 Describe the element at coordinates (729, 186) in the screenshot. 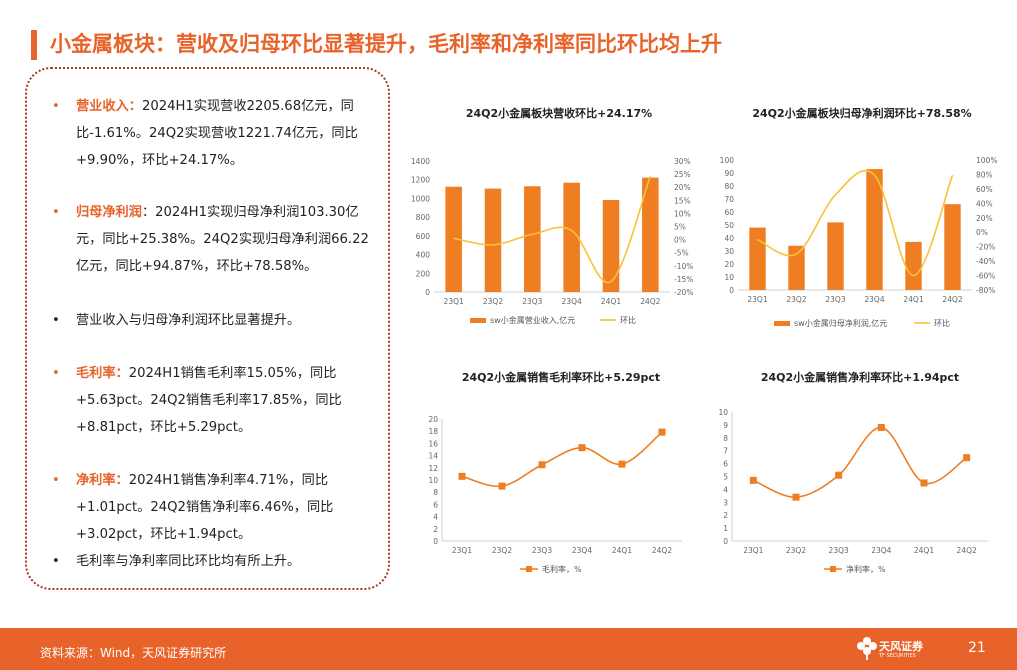

I see `y-tick-left: 80` at that location.